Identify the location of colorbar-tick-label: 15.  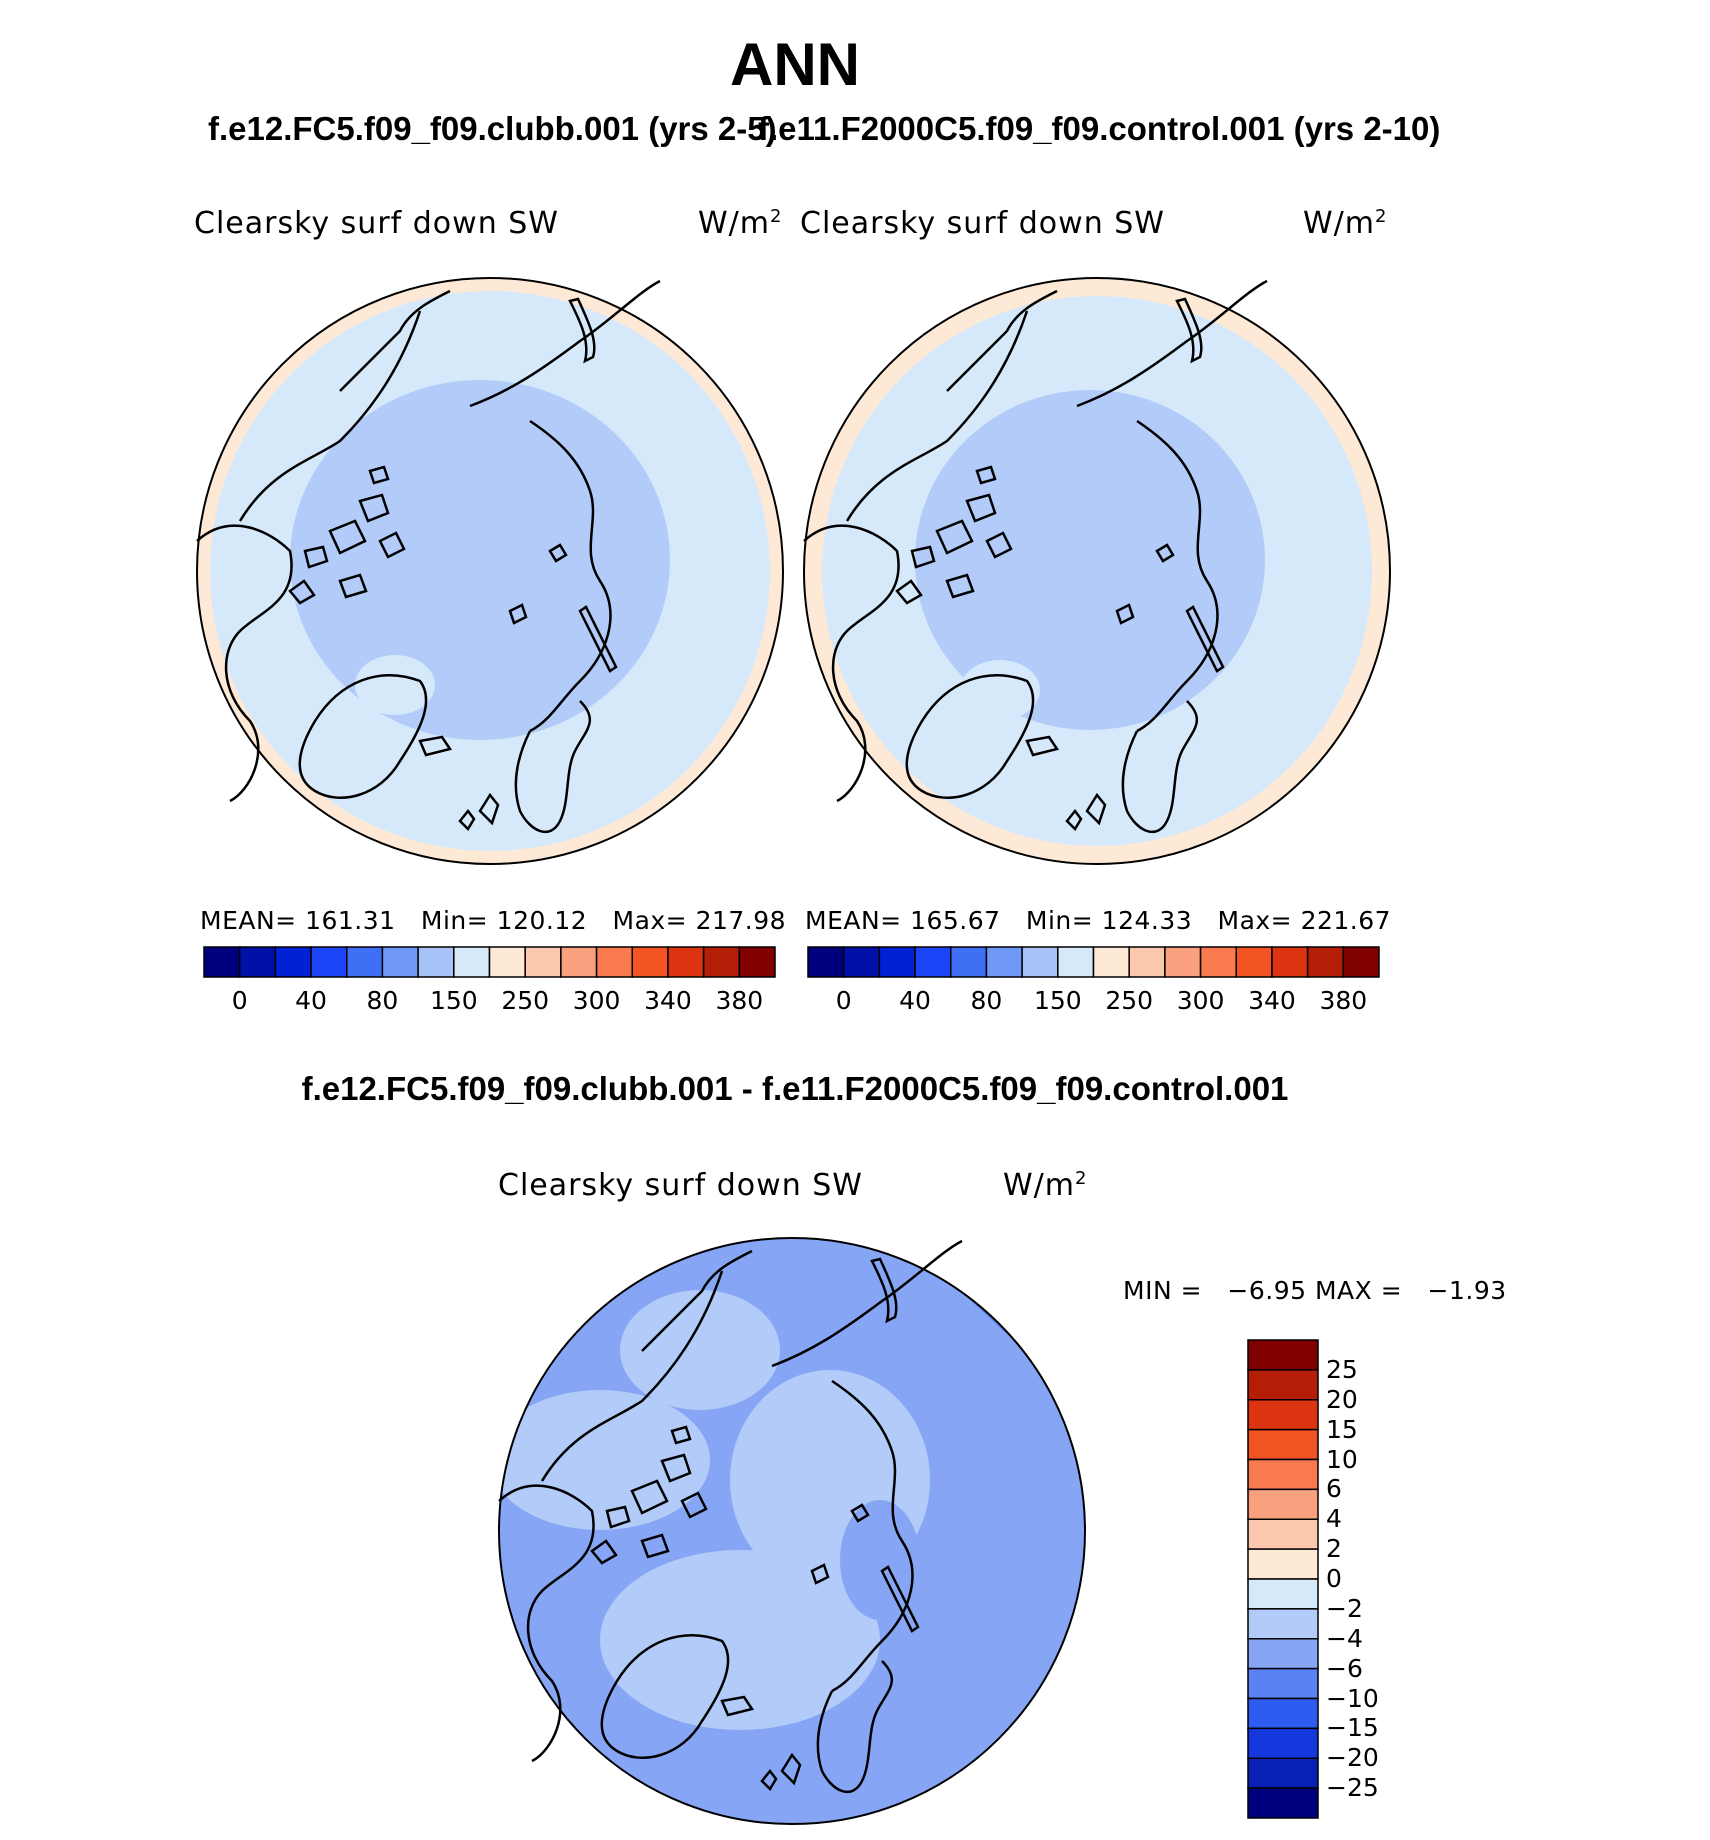
(1342, 1429).